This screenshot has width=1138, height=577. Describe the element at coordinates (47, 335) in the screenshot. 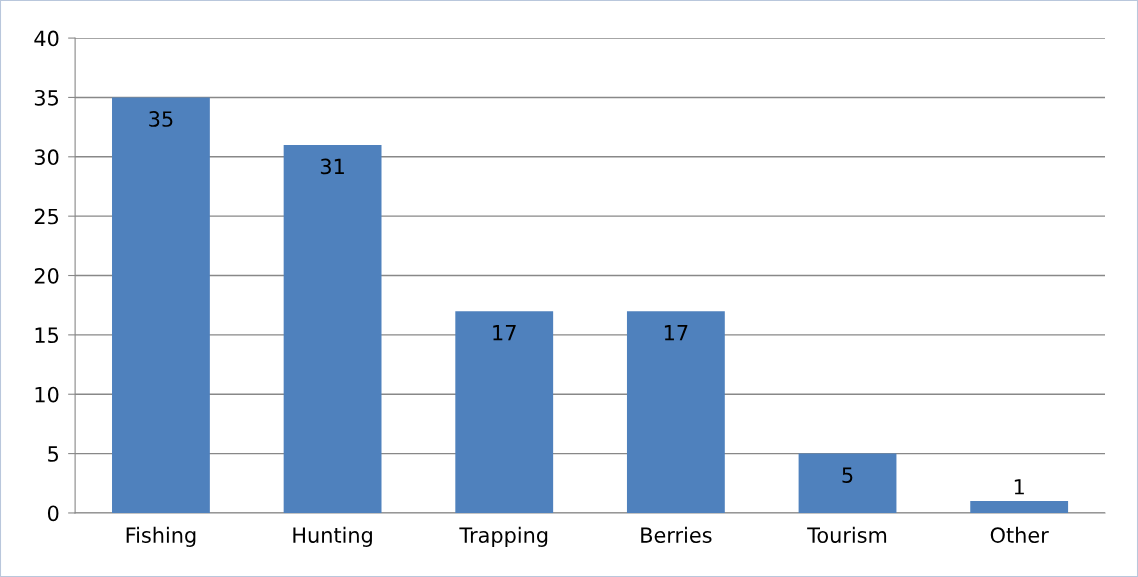

I see `y-tick-label: 15` at that location.